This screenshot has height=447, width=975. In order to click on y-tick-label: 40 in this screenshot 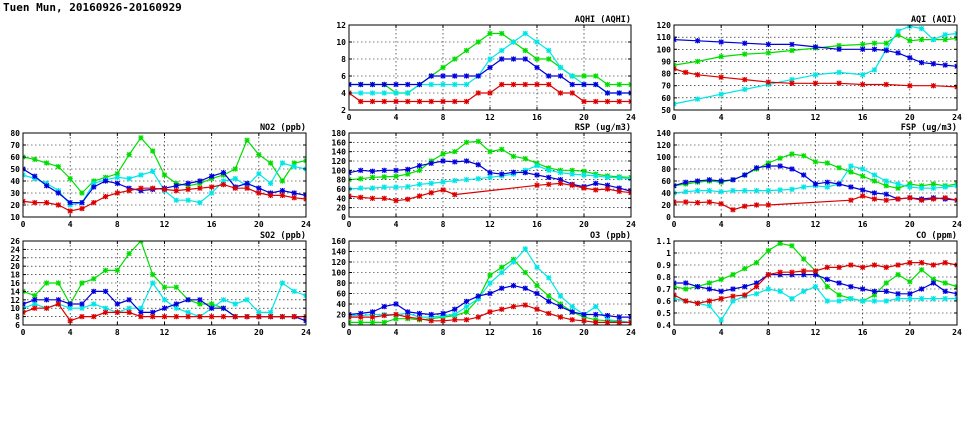, I will do `click(15, 181)`.